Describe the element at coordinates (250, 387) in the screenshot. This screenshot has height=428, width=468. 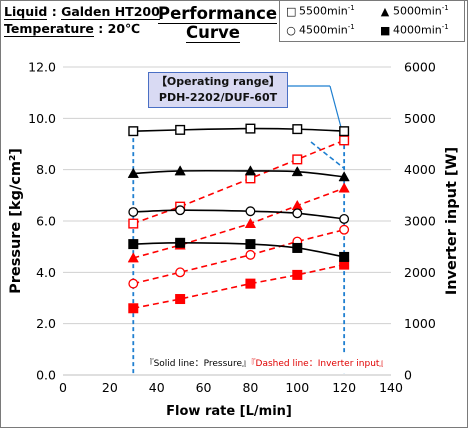
I see `x-tick-label: 80` at that location.